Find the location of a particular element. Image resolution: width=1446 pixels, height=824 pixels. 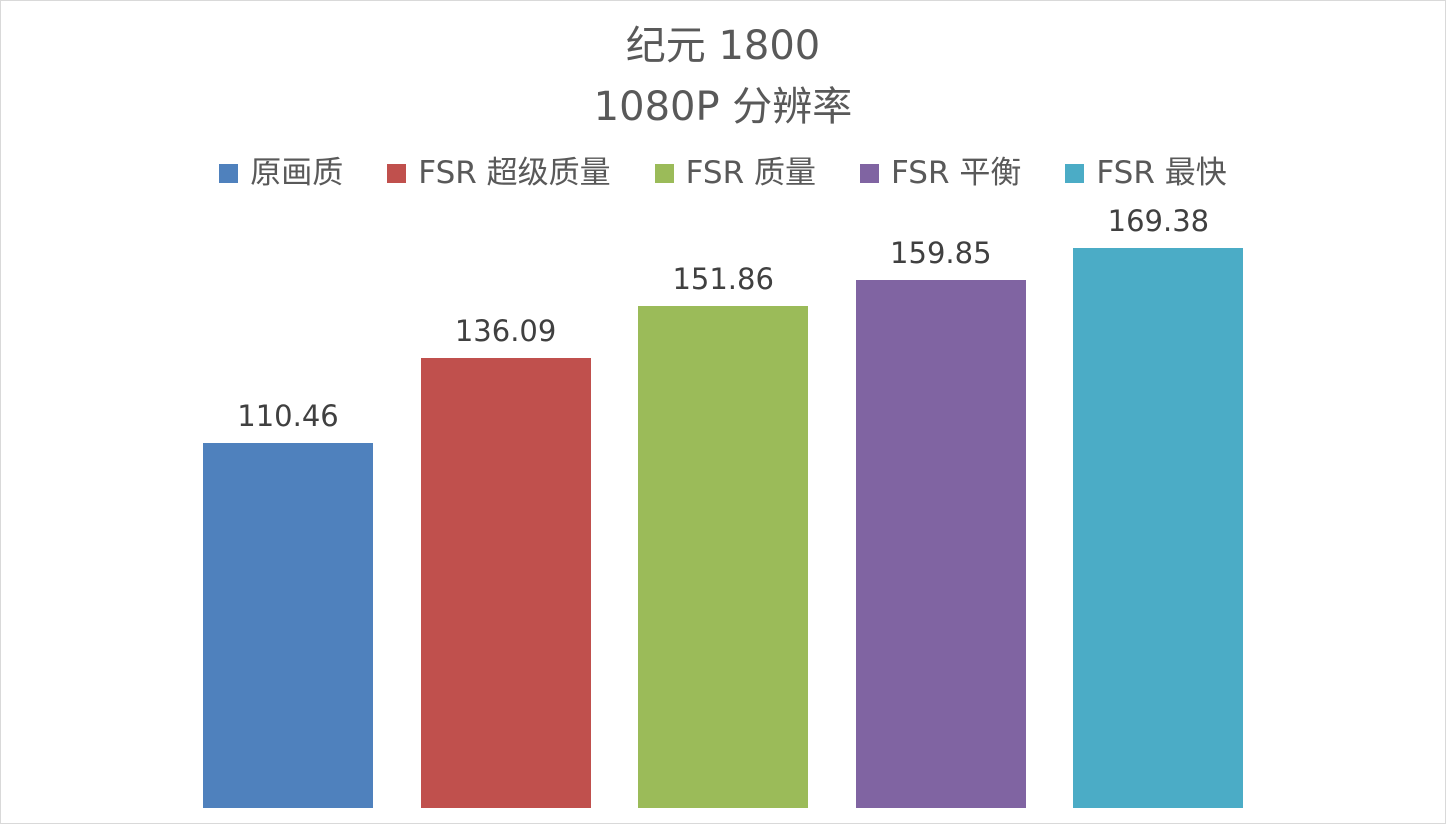

legend-item: FSR 最快 is located at coordinates (1146, 173).